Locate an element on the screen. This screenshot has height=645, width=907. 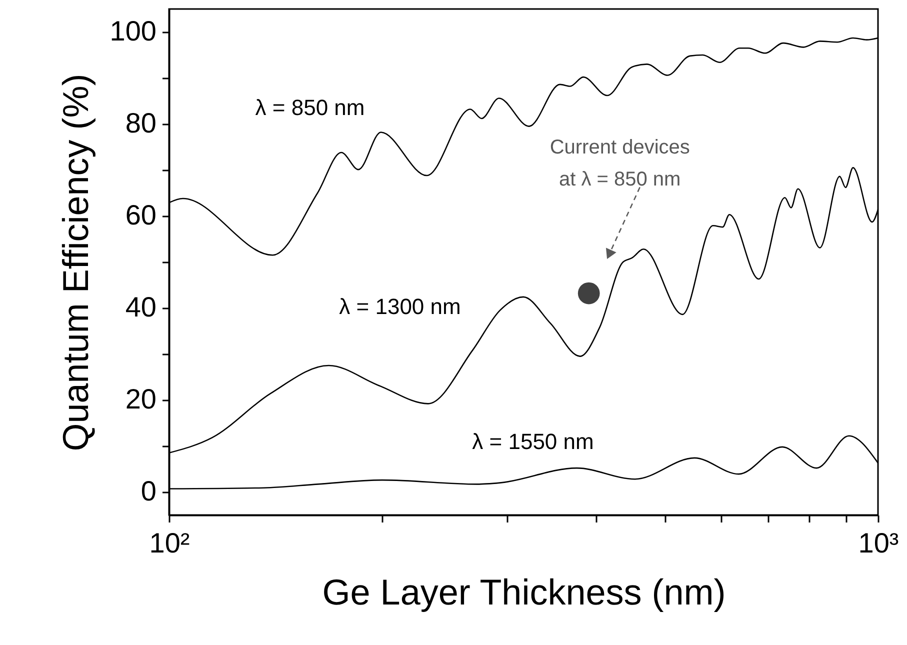
y-tick-label: 0 is located at coordinates (148, 491).